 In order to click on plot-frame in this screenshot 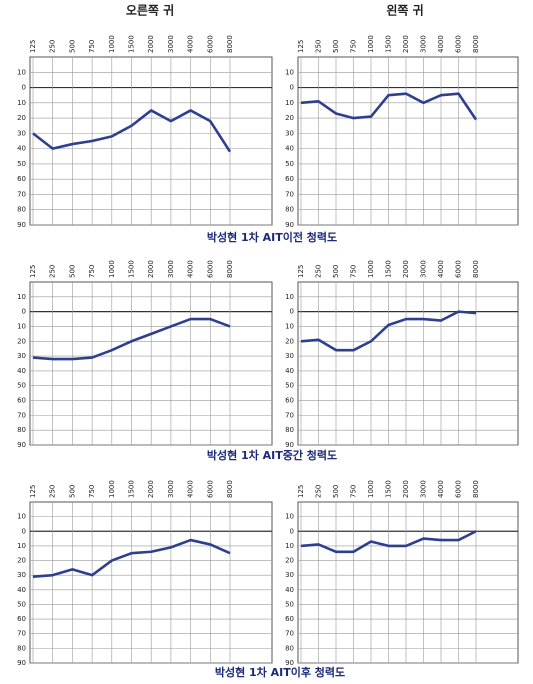, I will do `click(408, 141)`.